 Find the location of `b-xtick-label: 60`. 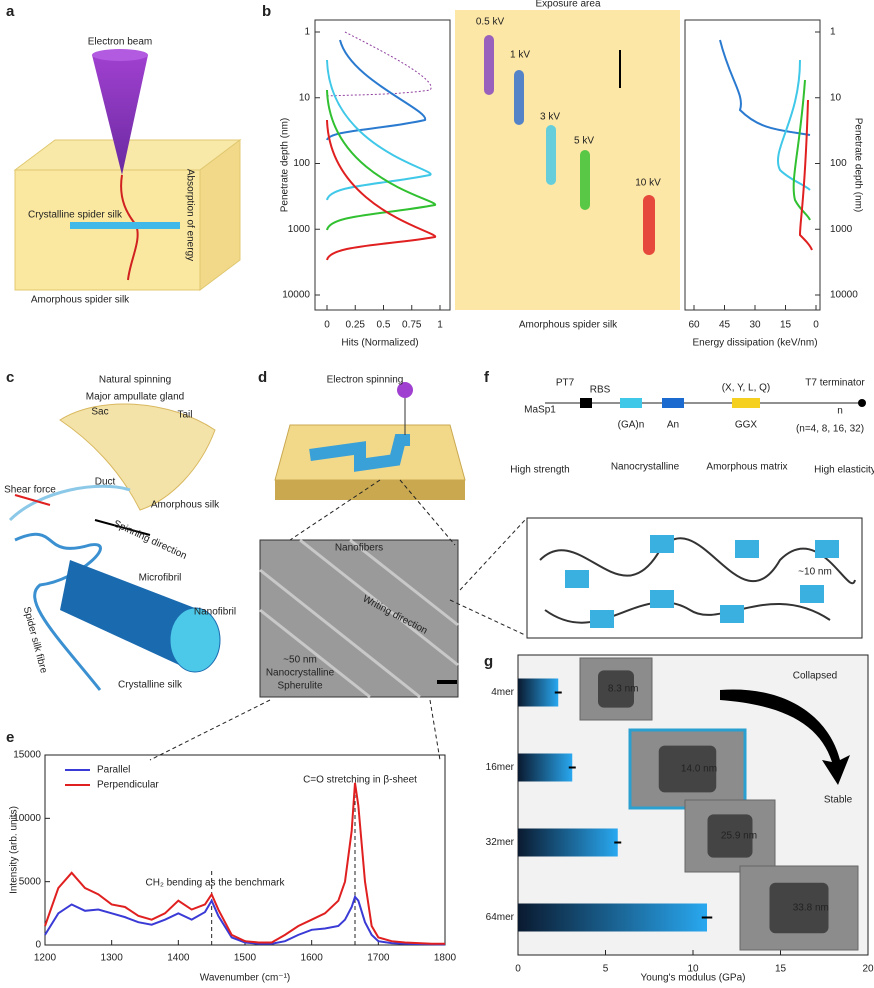

b-xtick-label: 60 is located at coordinates (694, 325).